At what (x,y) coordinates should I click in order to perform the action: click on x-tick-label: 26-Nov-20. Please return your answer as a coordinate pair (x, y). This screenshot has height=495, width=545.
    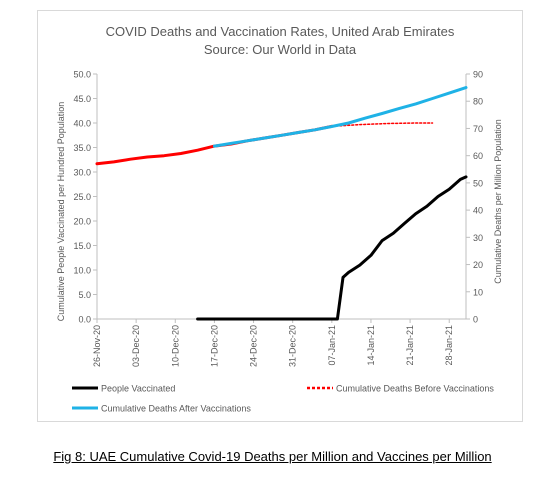
    Looking at the image, I should click on (97, 346).